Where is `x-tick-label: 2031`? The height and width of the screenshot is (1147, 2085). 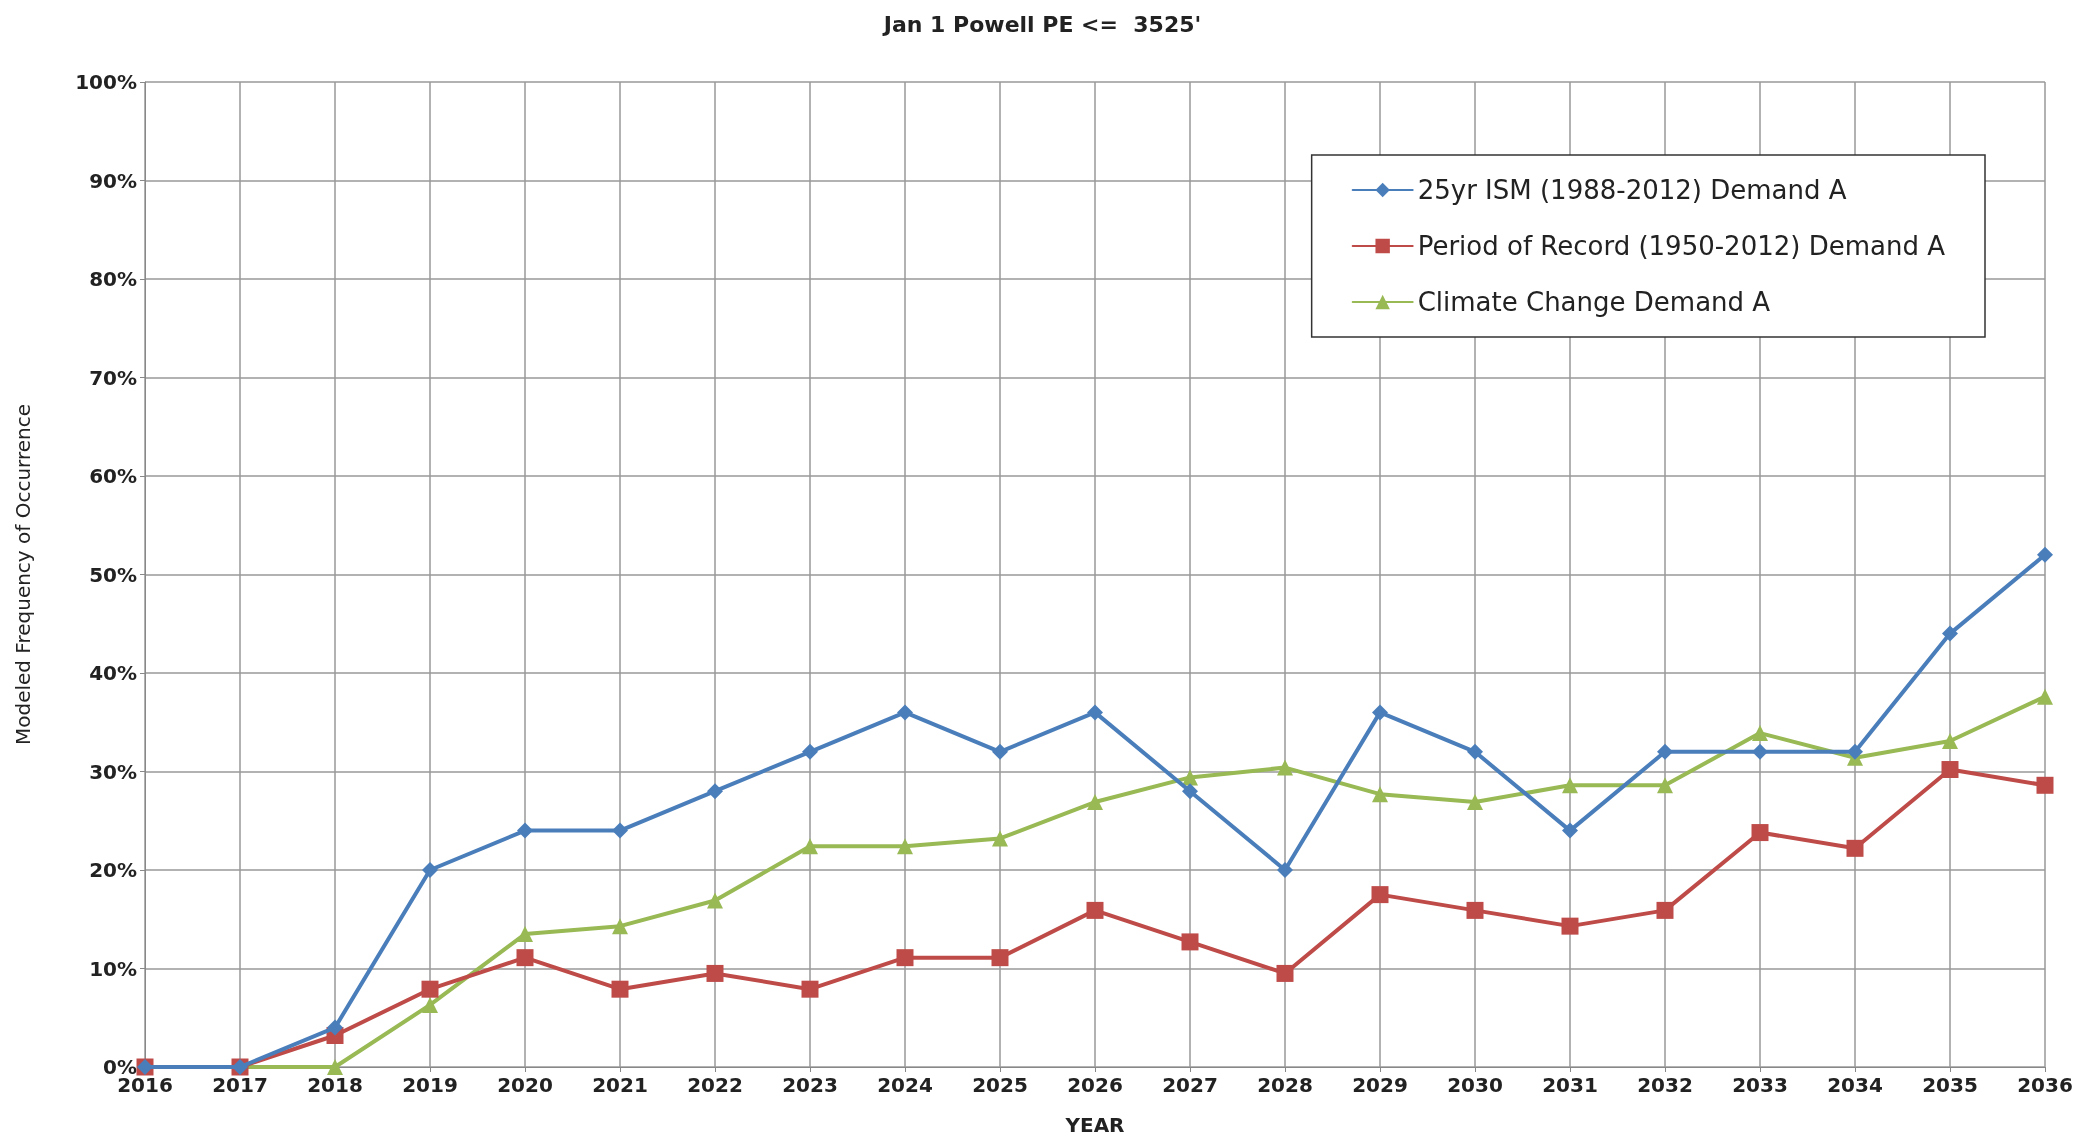 x-tick-label: 2031 is located at coordinates (1570, 1085).